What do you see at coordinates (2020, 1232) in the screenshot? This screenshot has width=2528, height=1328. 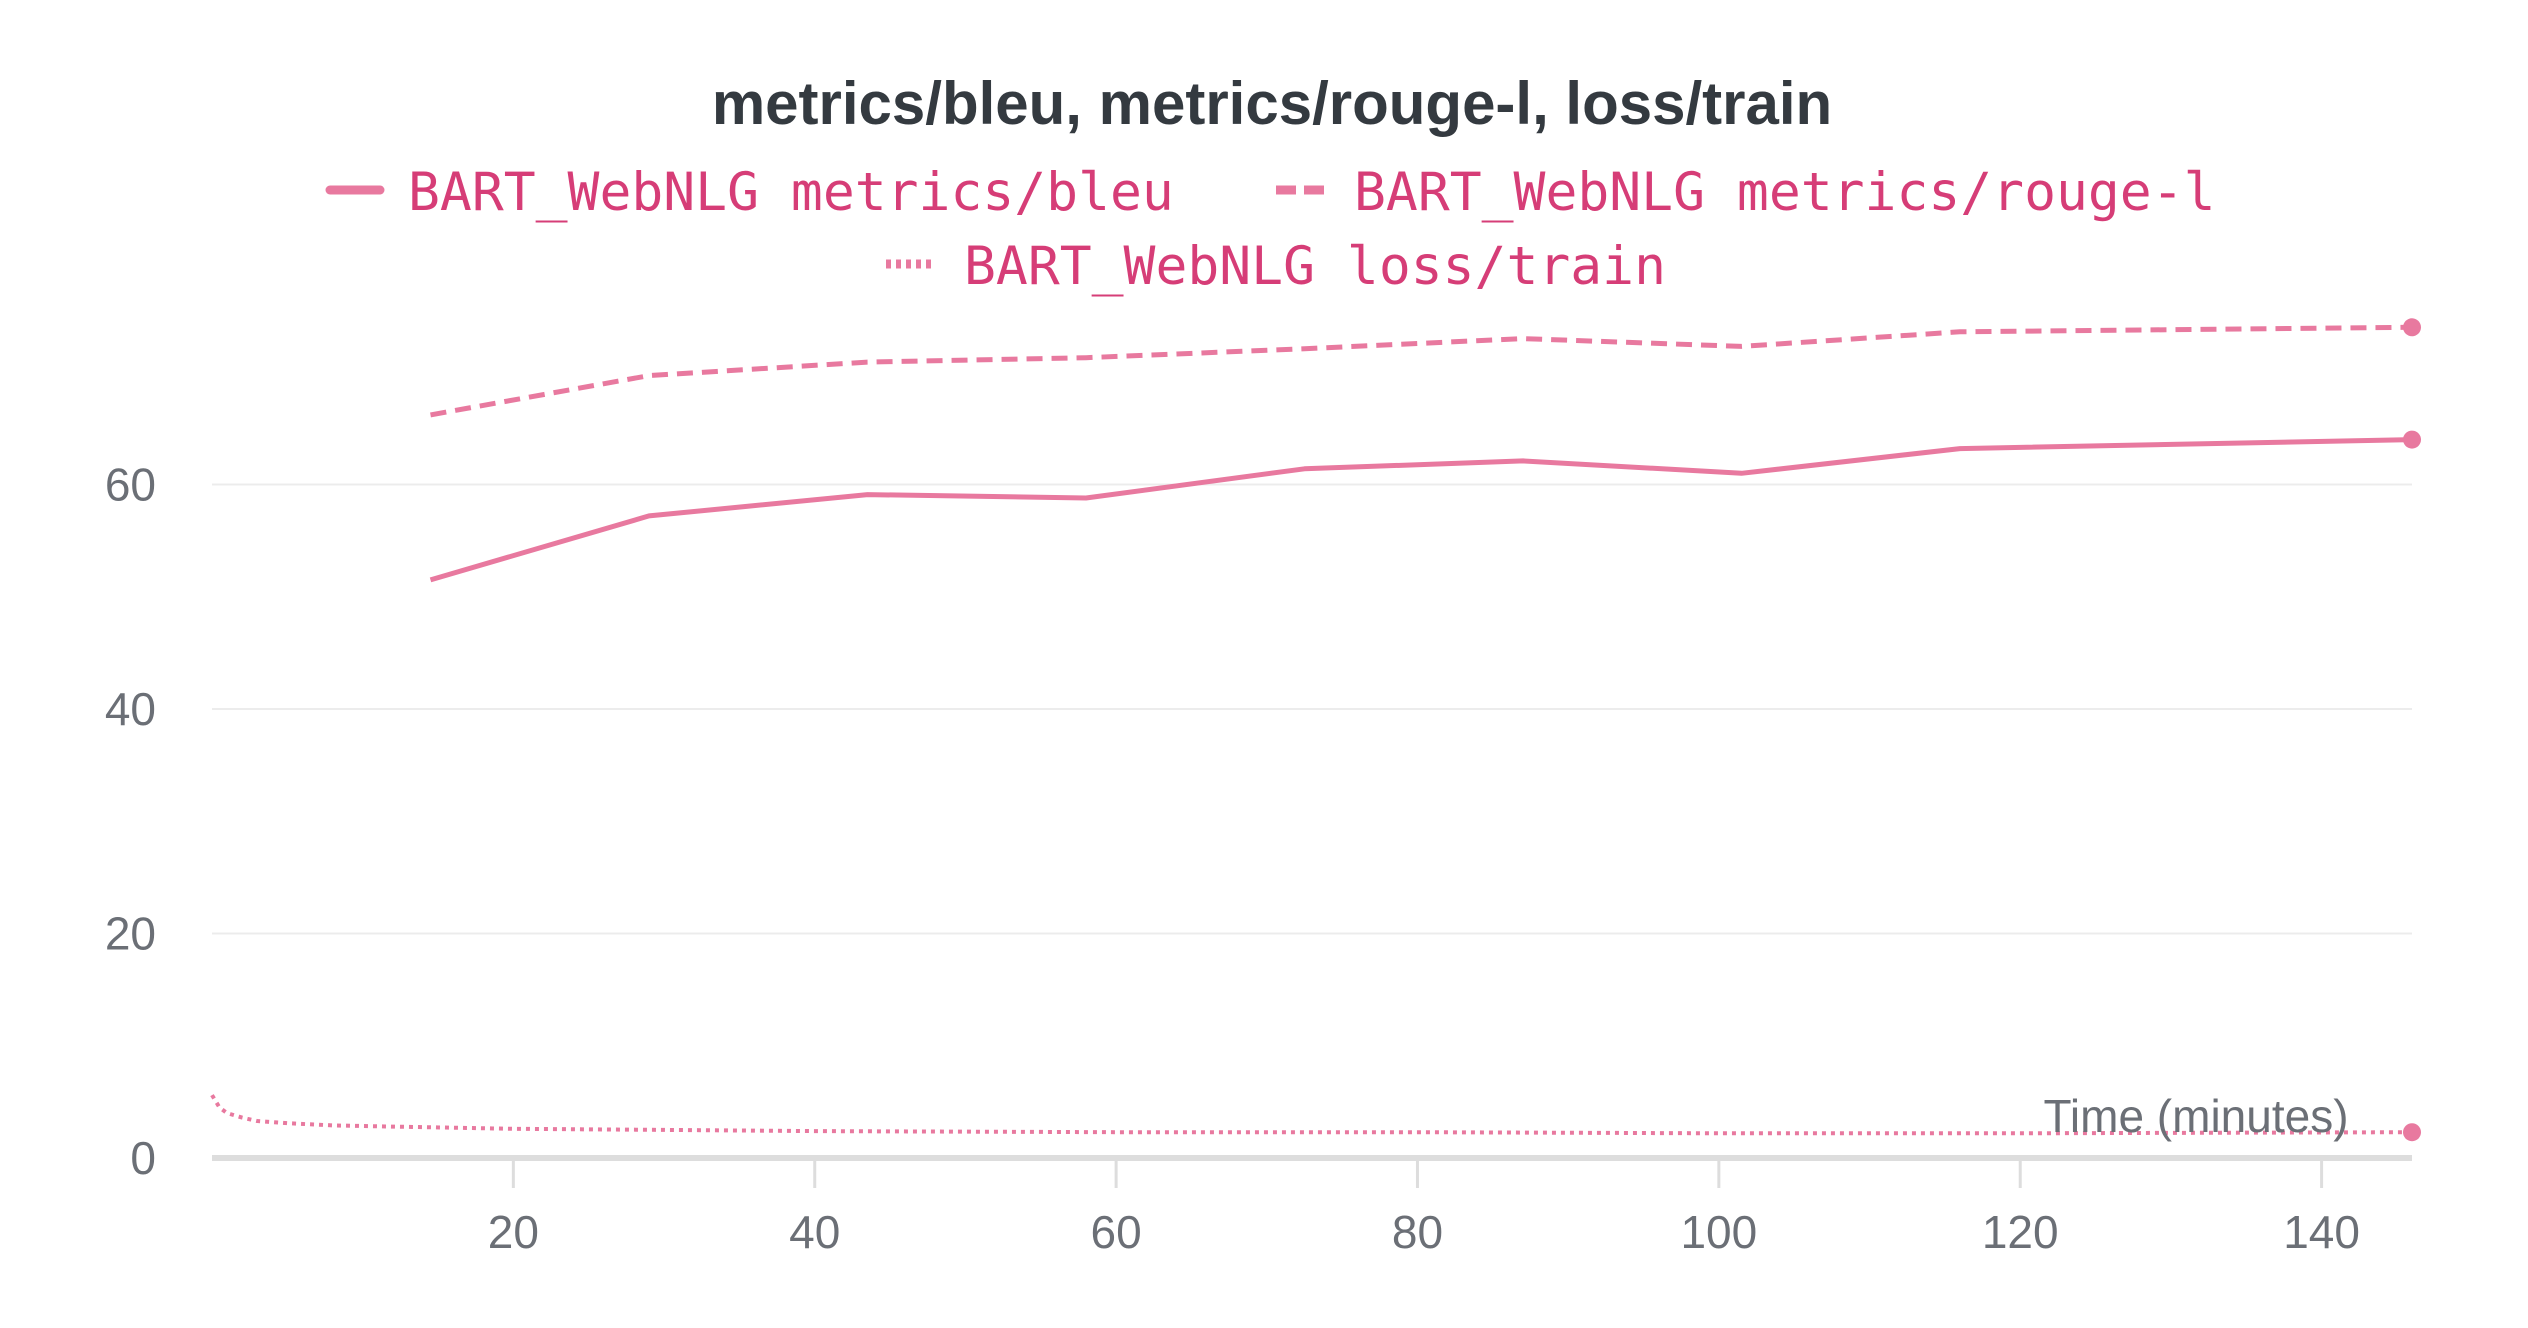 I see `x-tick-label-5: 120` at bounding box center [2020, 1232].